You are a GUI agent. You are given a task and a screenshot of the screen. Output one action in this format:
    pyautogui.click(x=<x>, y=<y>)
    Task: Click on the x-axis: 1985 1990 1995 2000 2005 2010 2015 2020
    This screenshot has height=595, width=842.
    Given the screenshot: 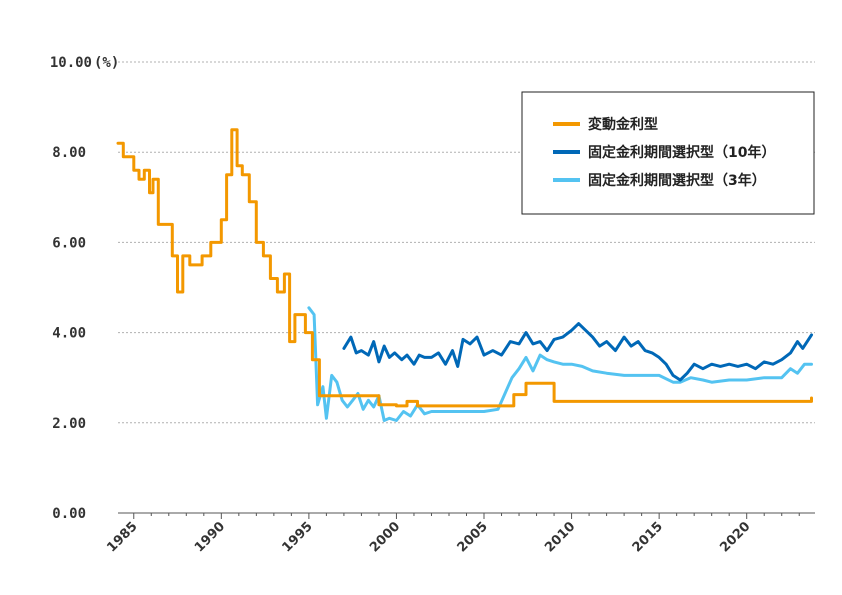 What is the action you would take?
    pyautogui.click(x=459, y=533)
    